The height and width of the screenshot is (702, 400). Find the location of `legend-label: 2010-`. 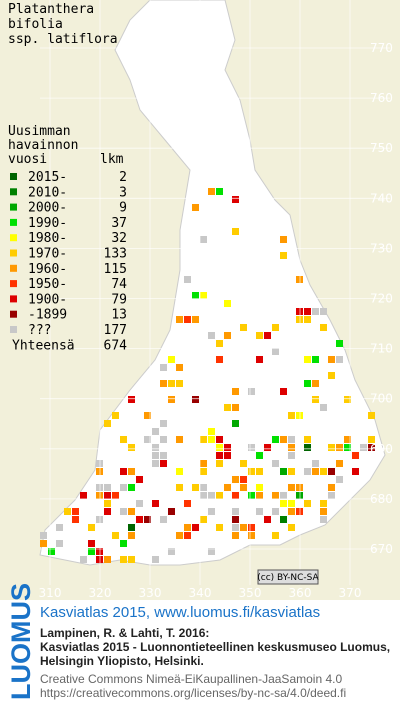

legend-label: 2010- is located at coordinates (47, 192).